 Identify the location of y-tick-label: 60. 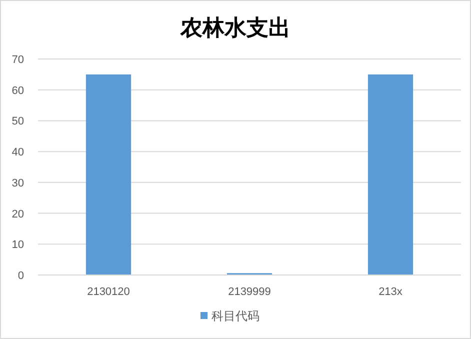
(18, 90).